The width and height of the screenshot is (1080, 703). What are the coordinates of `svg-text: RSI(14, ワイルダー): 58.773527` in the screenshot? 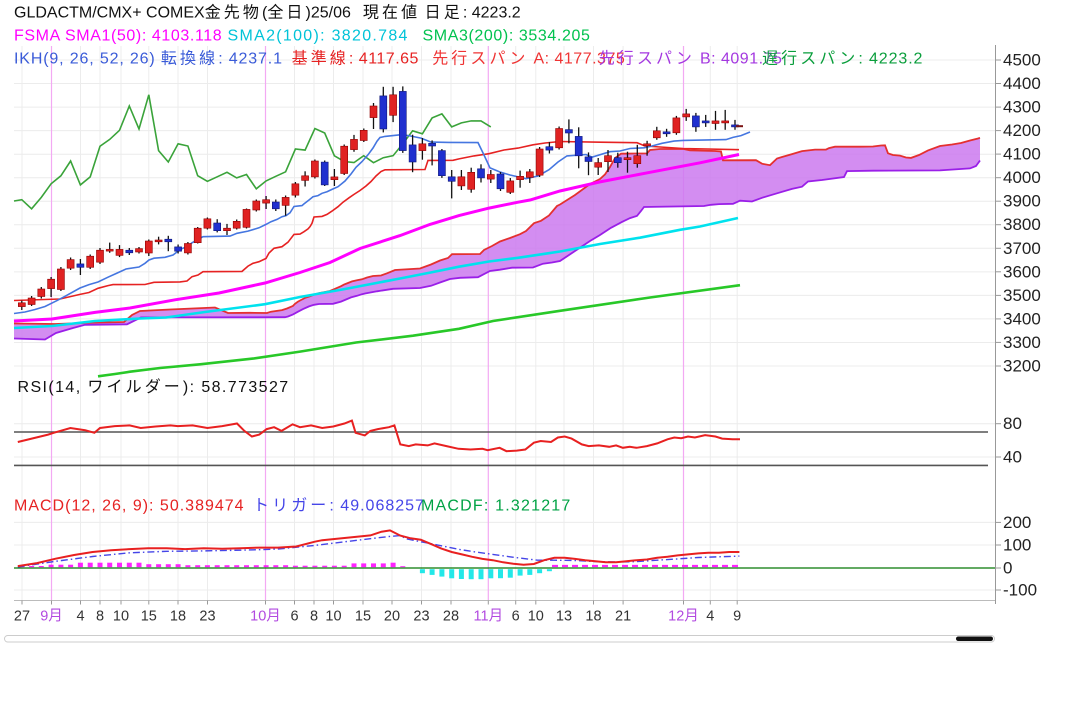 It's located at (154, 387).